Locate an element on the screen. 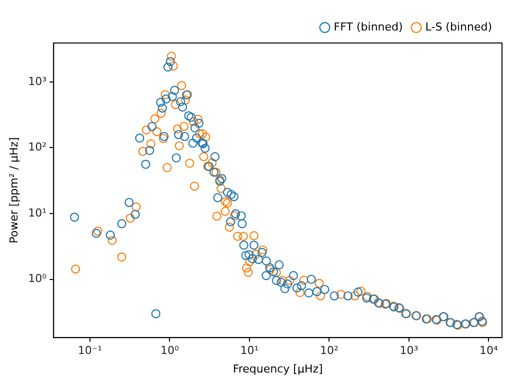 The image size is (512, 384). x-tick-label: 10⁰ is located at coordinates (170, 351).